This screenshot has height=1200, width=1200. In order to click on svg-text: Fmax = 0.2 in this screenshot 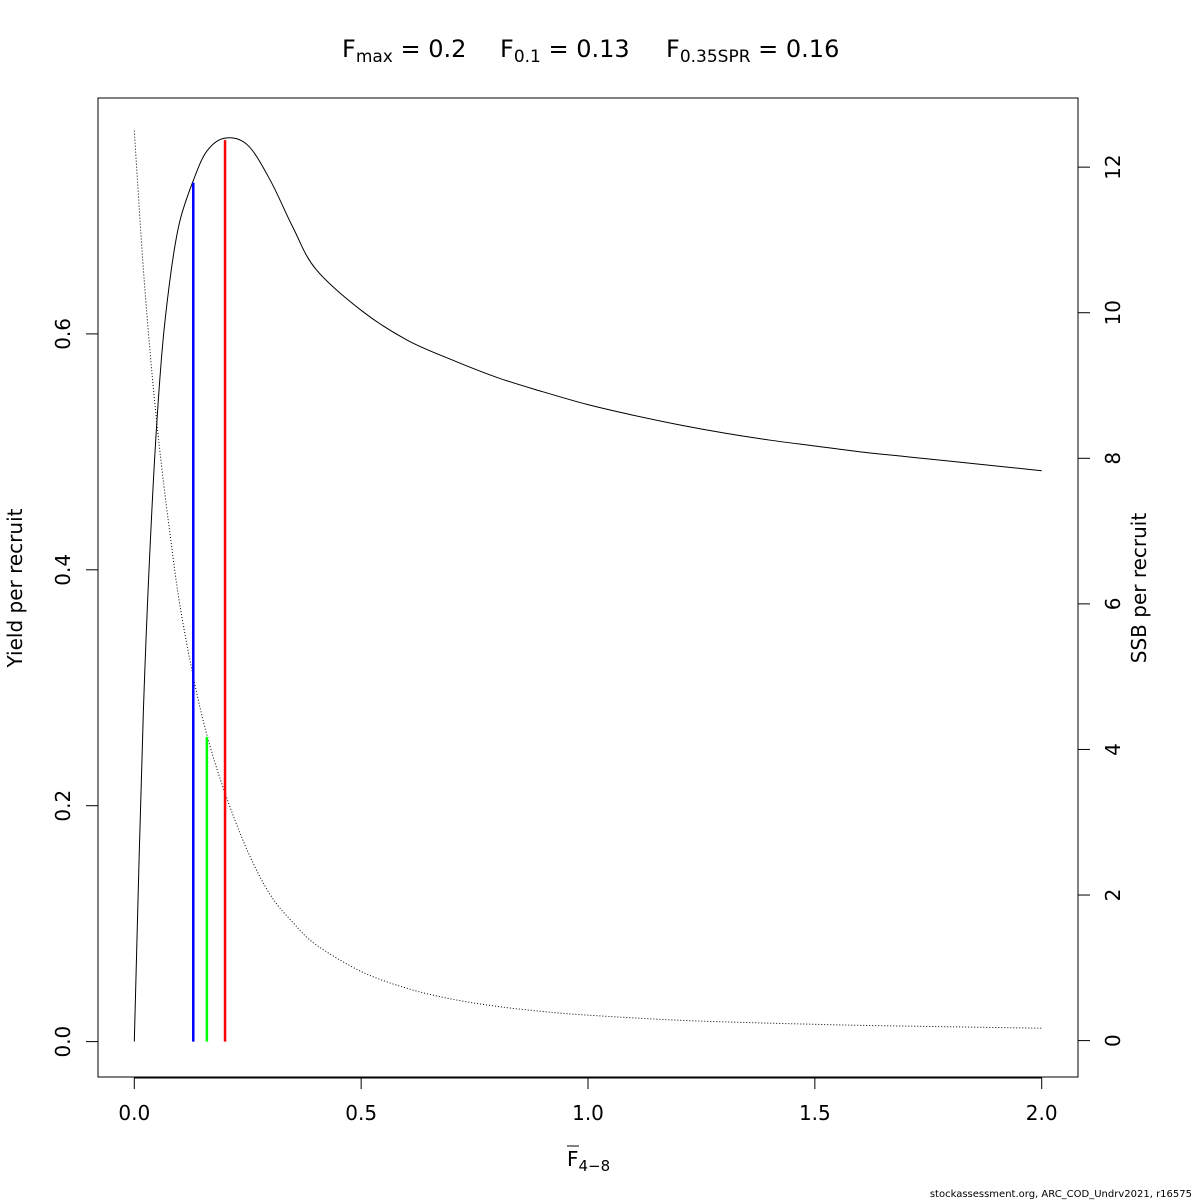, I will do `click(404, 51)`.